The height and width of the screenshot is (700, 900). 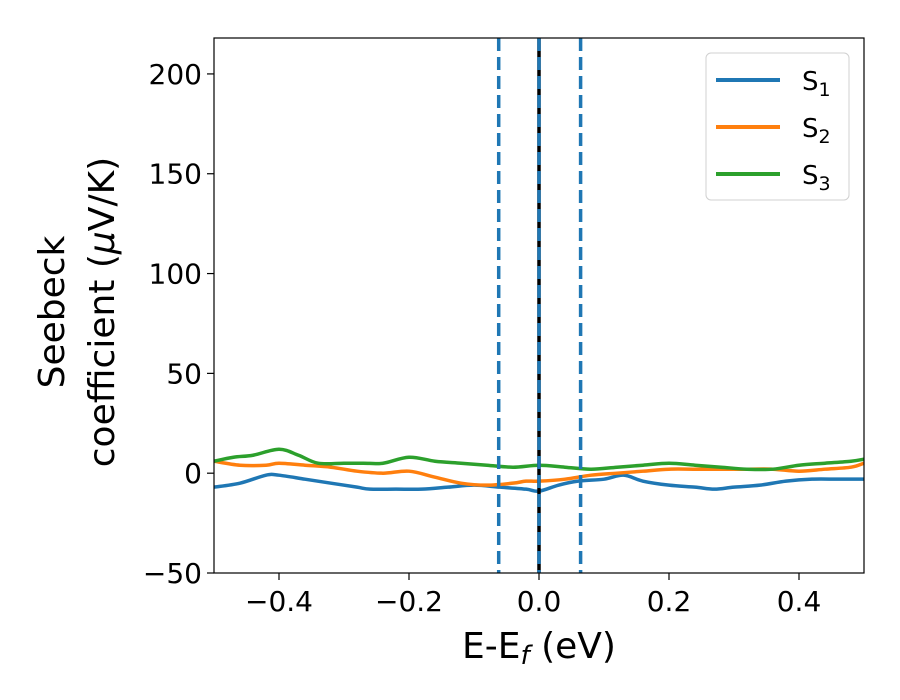 I want to click on y-tick-label: −50, so click(x=172, y=573).